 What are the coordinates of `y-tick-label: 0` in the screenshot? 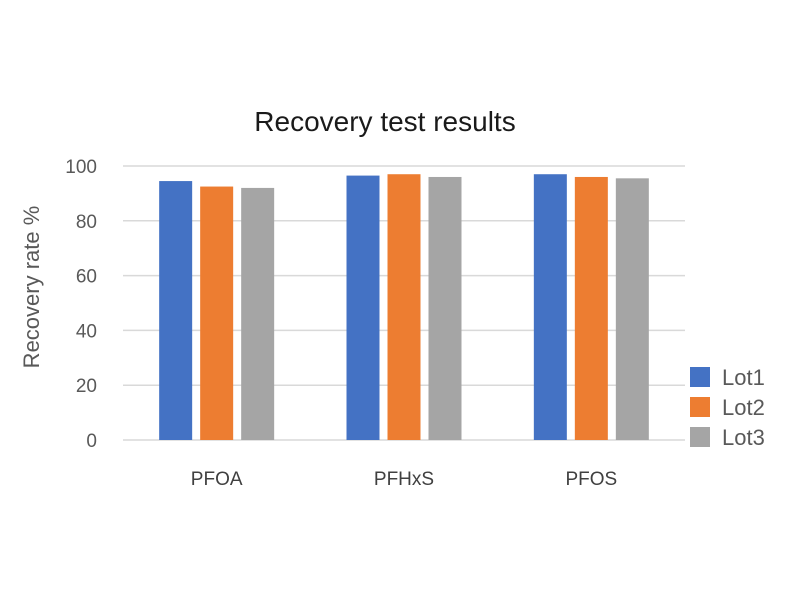 It's located at (91, 441).